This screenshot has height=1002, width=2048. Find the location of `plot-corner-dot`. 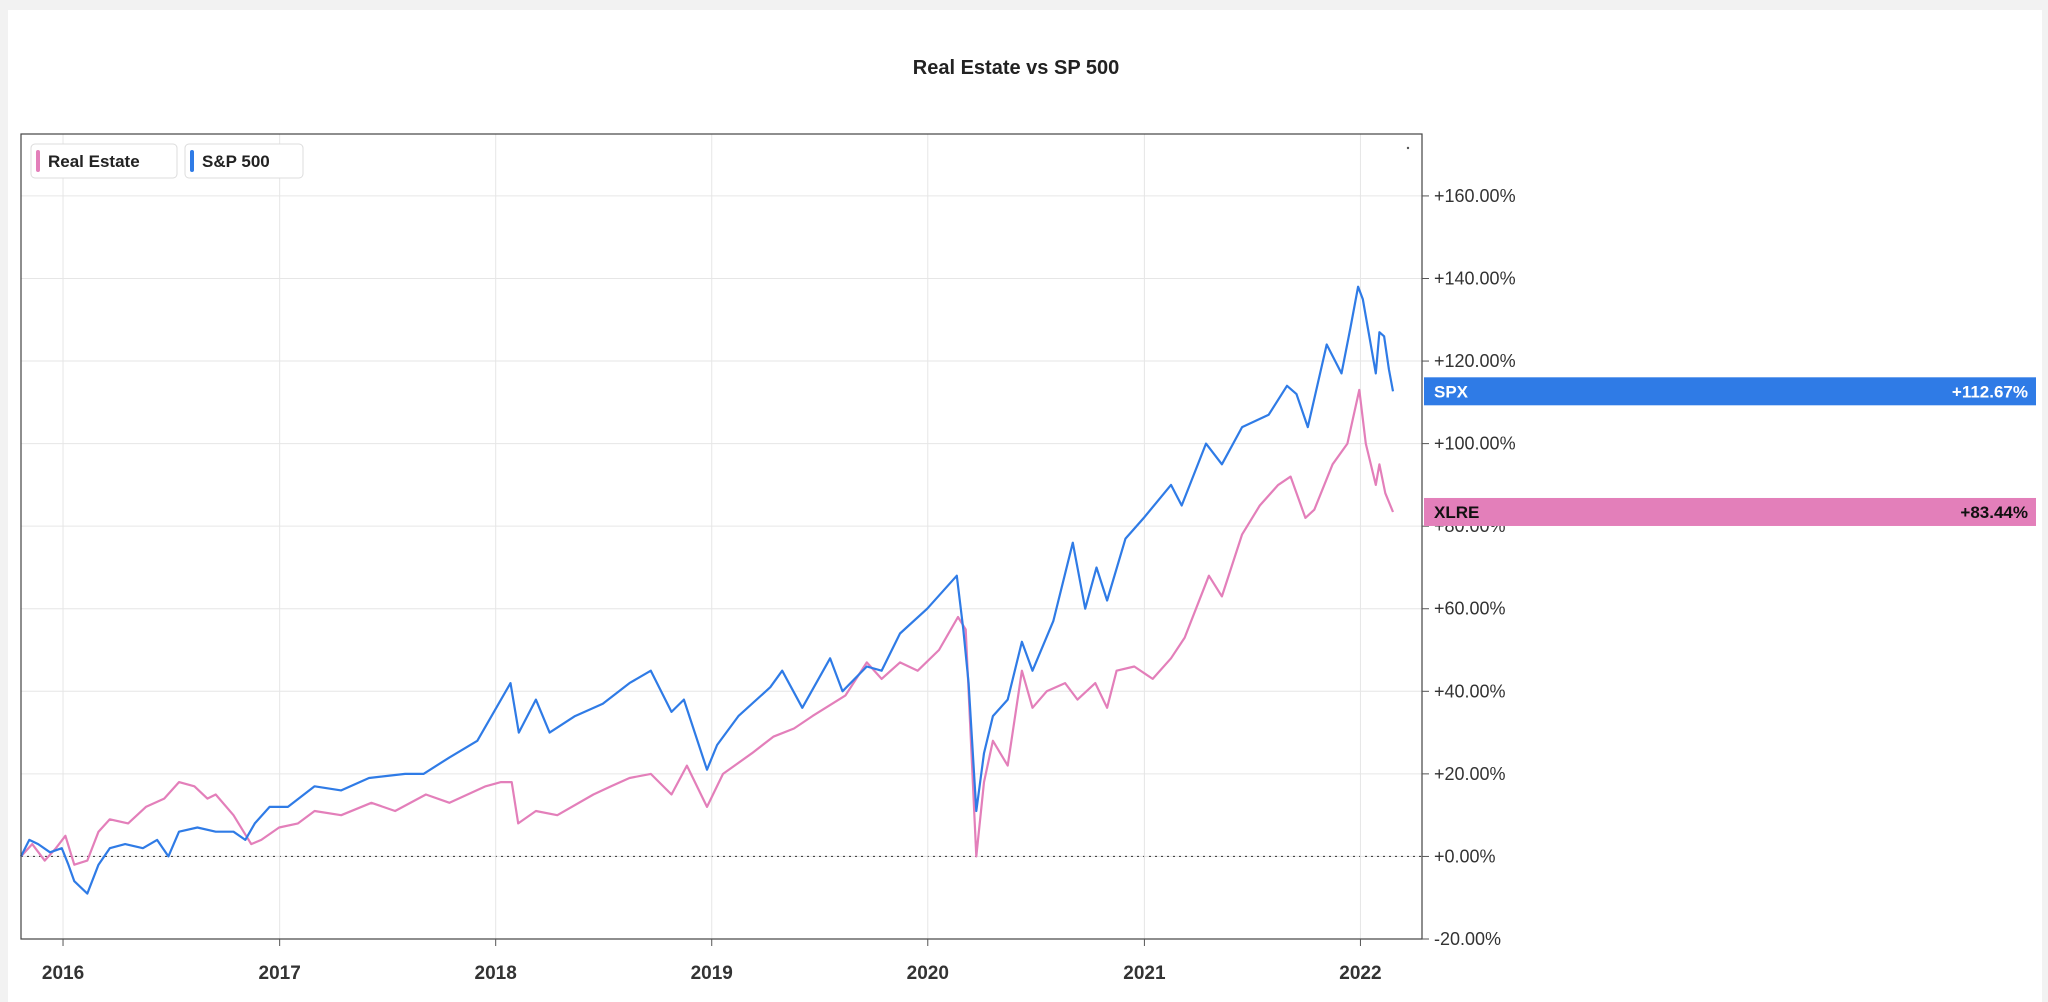

plot-corner-dot is located at coordinates (1408, 148).